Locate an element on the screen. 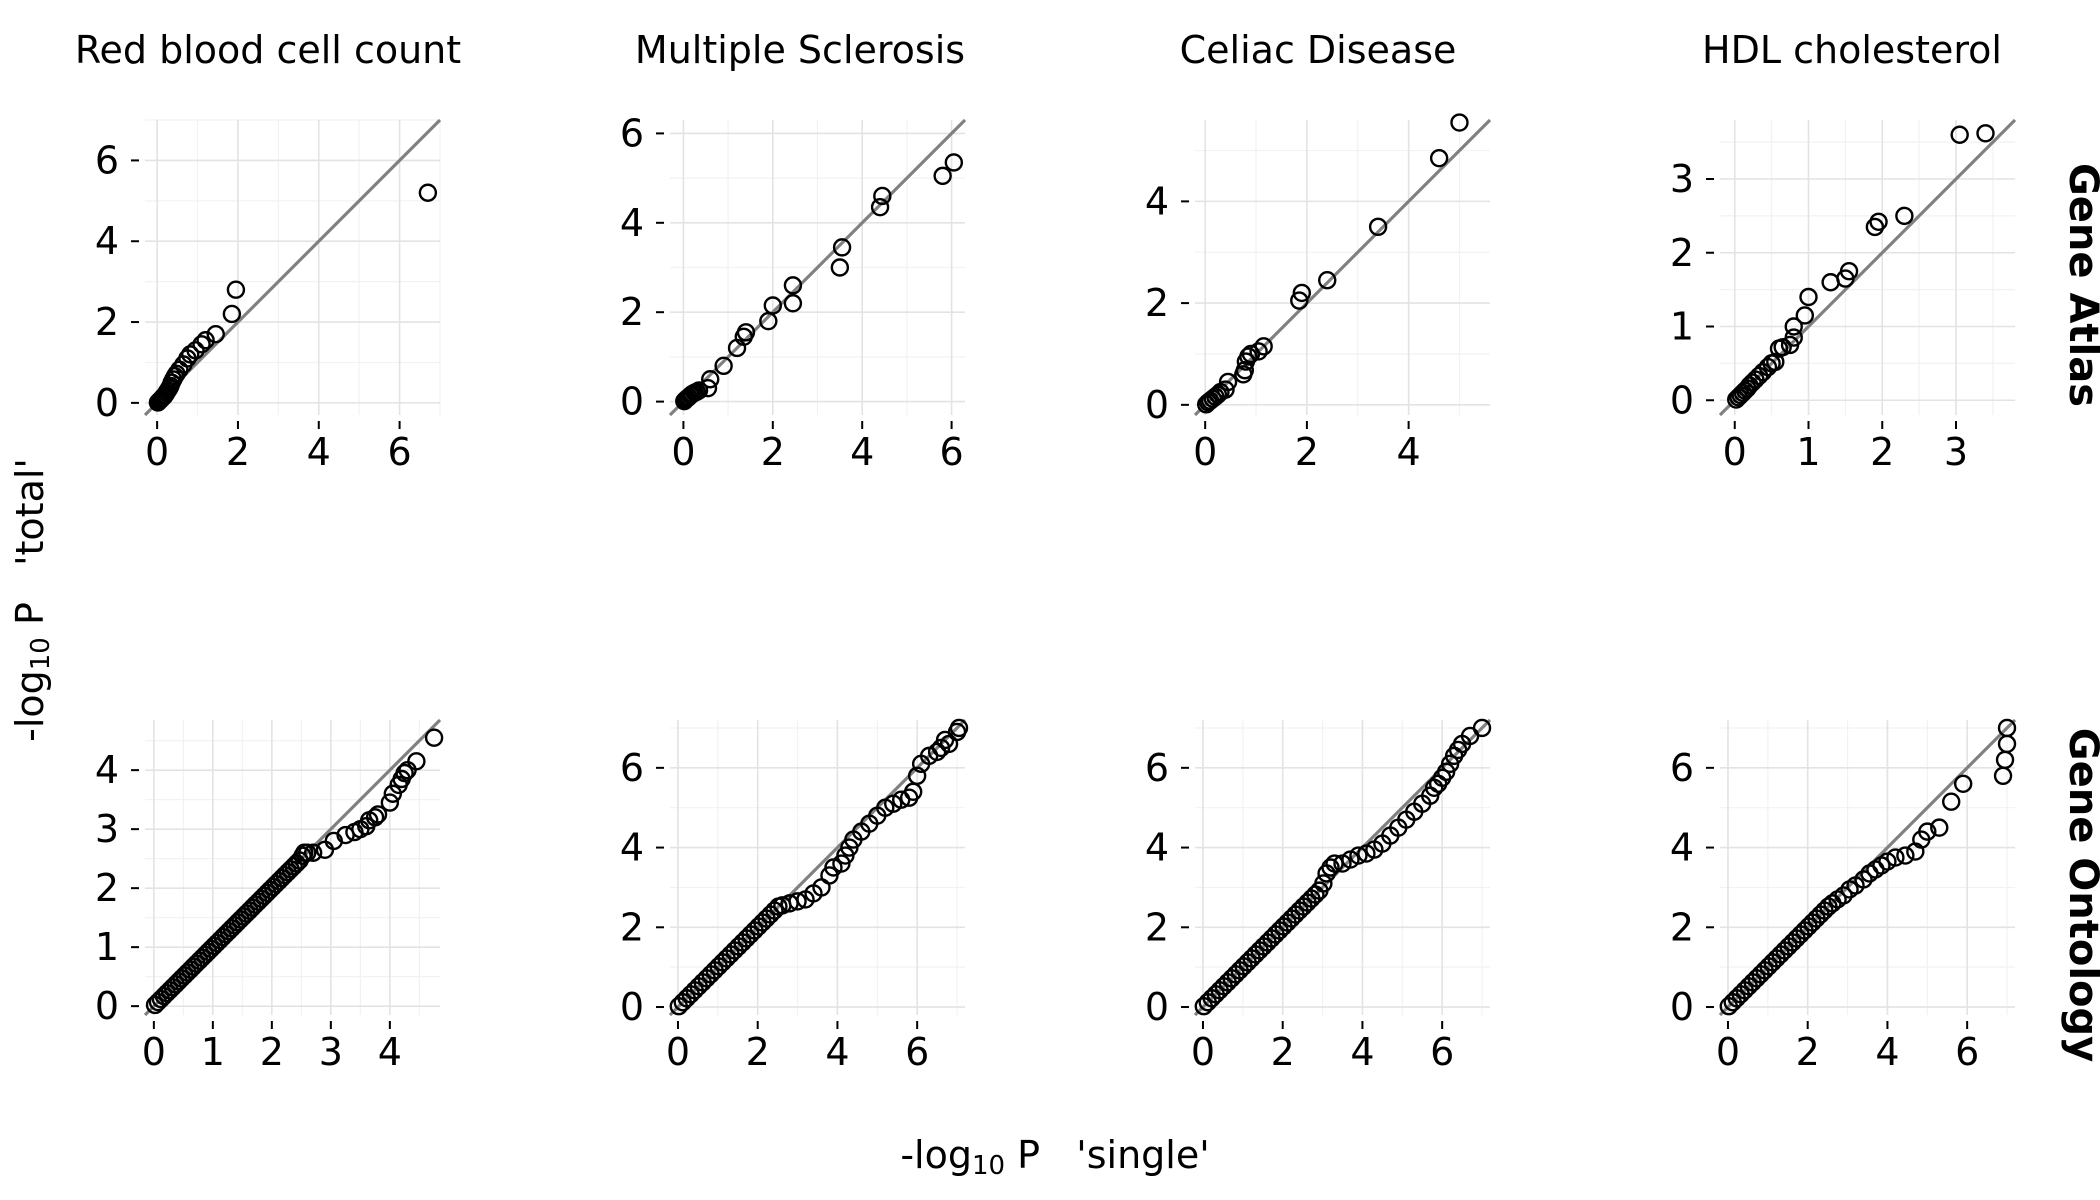 The height and width of the screenshot is (1200, 2100). row-label-gene-atlas: Gene Atlas is located at coordinates (2080, 285).